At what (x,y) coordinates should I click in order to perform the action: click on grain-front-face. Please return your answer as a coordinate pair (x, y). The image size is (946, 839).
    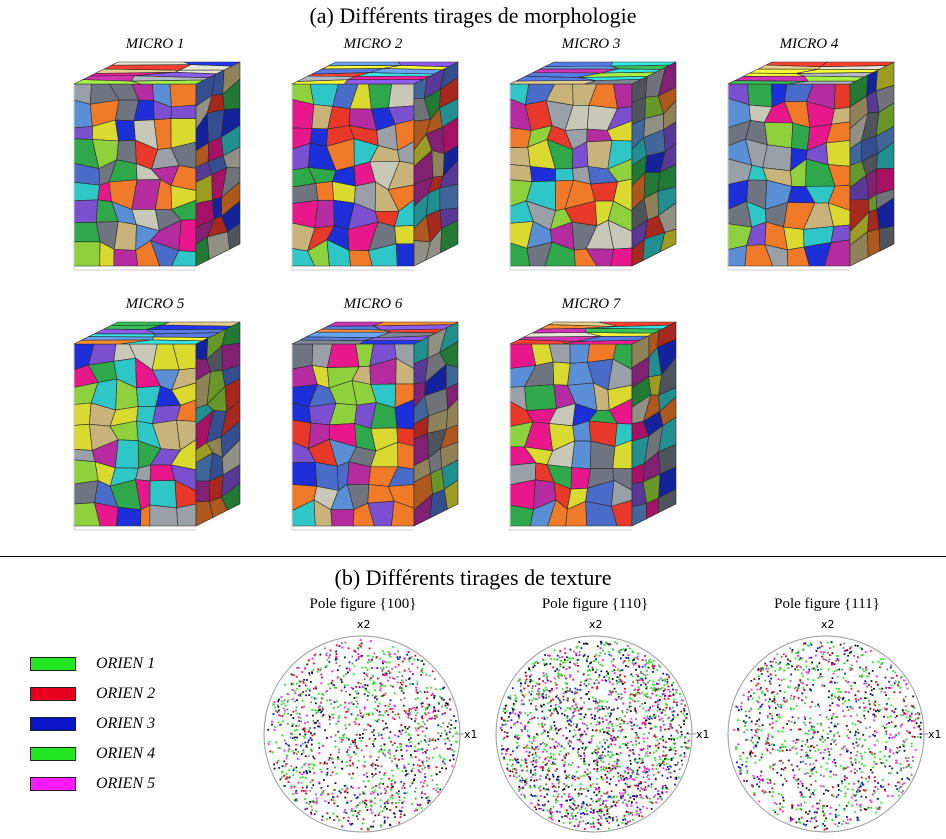
    Looking at the image, I should click on (380, 96).